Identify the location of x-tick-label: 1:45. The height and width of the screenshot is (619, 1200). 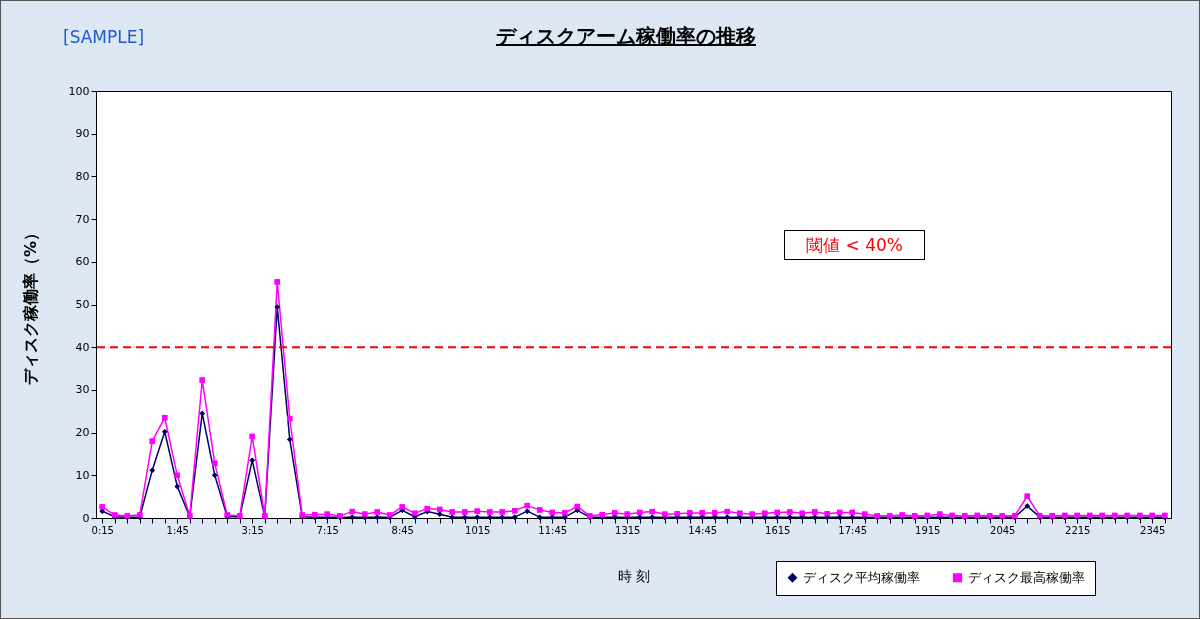
(177, 530).